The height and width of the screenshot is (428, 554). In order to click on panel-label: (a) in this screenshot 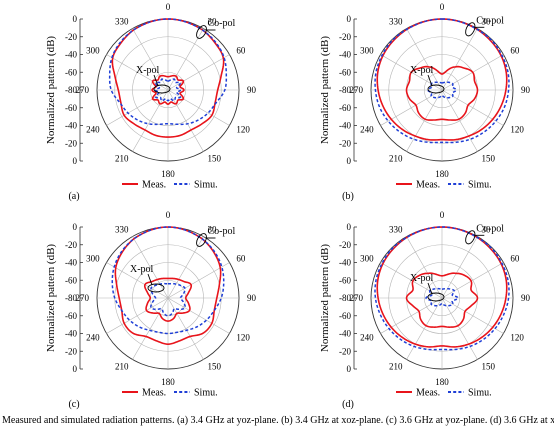, I will do `click(73, 196)`.